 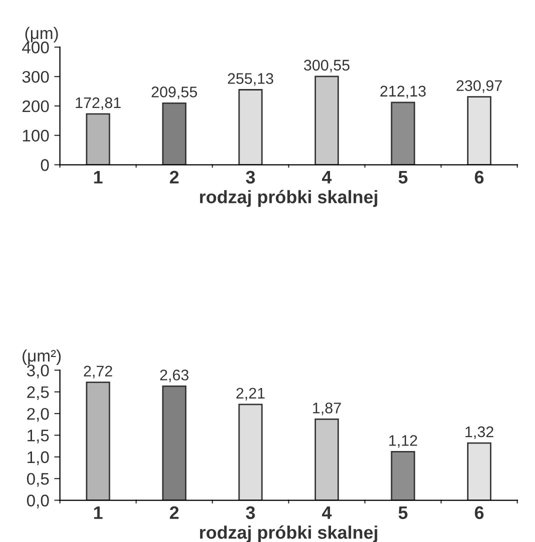 I want to click on data-label: 172,81, so click(x=98, y=103).